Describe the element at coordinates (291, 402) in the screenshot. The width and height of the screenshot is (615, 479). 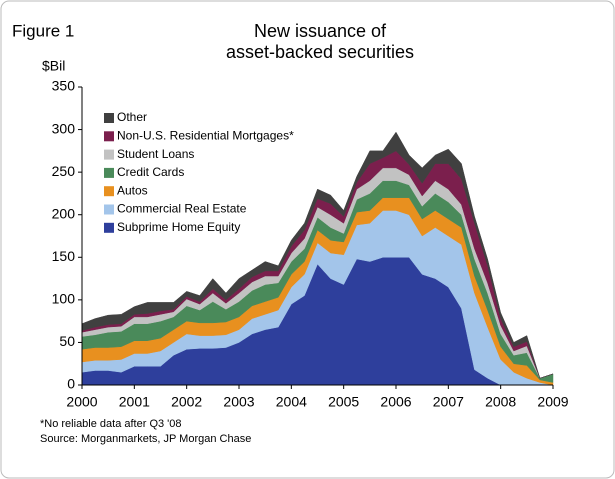
I see `x-tick-label: 2004` at that location.